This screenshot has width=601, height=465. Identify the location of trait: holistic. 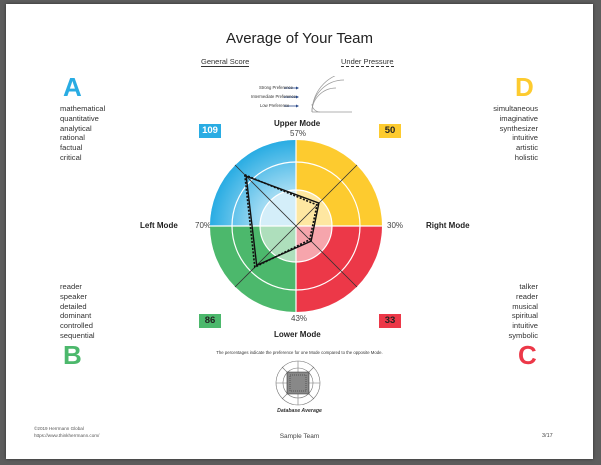
(526, 157).